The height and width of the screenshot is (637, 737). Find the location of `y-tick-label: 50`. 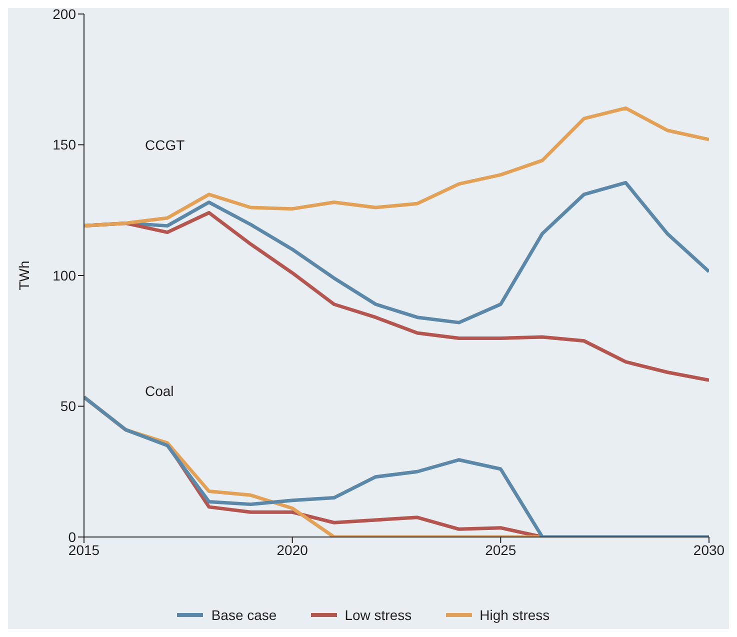

y-tick-label: 50 is located at coordinates (68, 406).